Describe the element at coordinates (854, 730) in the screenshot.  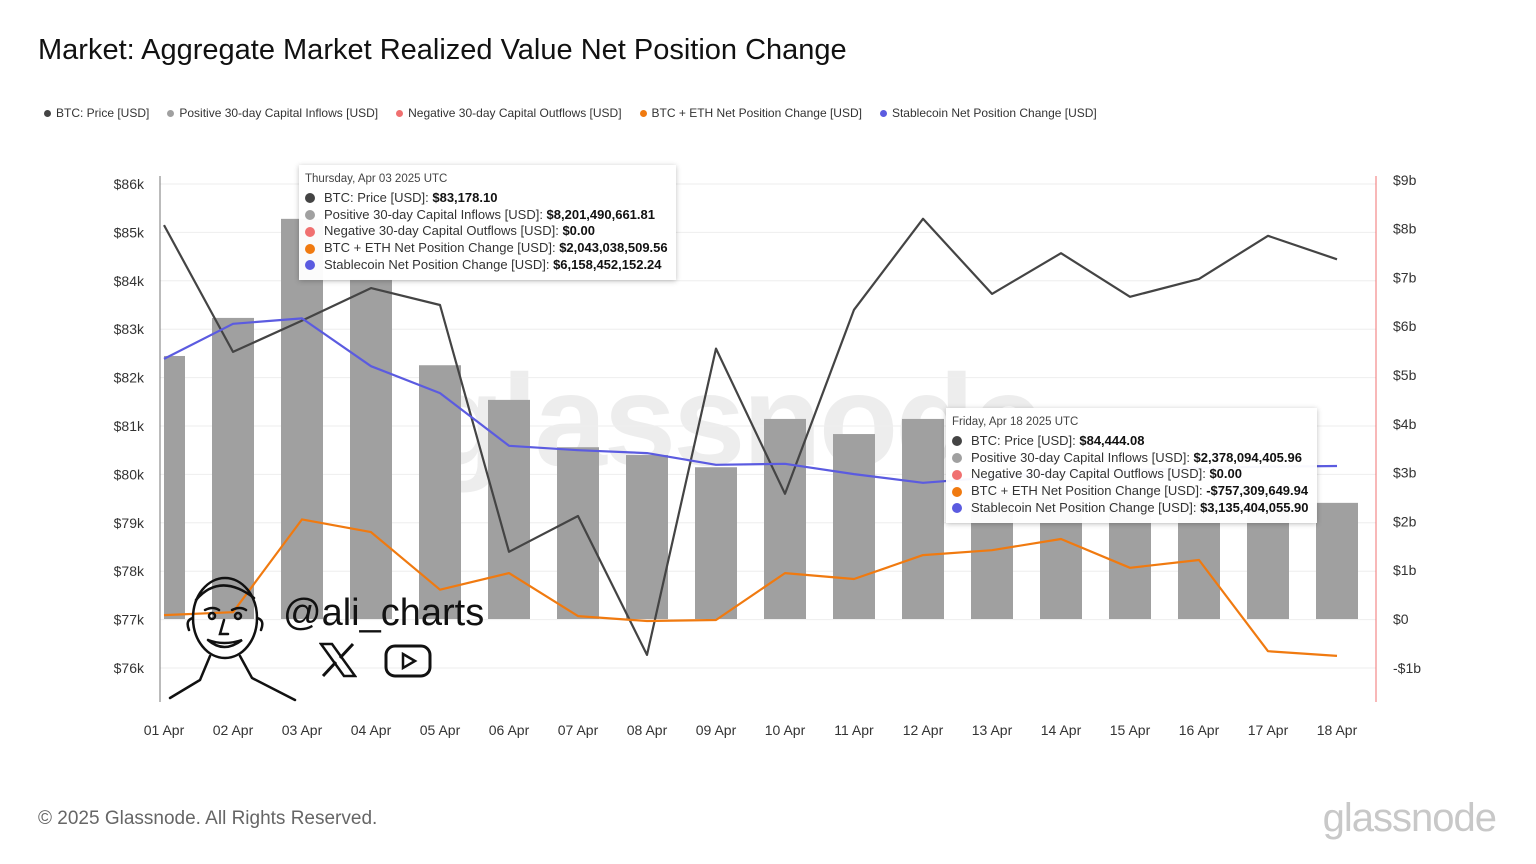
I see `x-tick-label: 11 Apr` at that location.